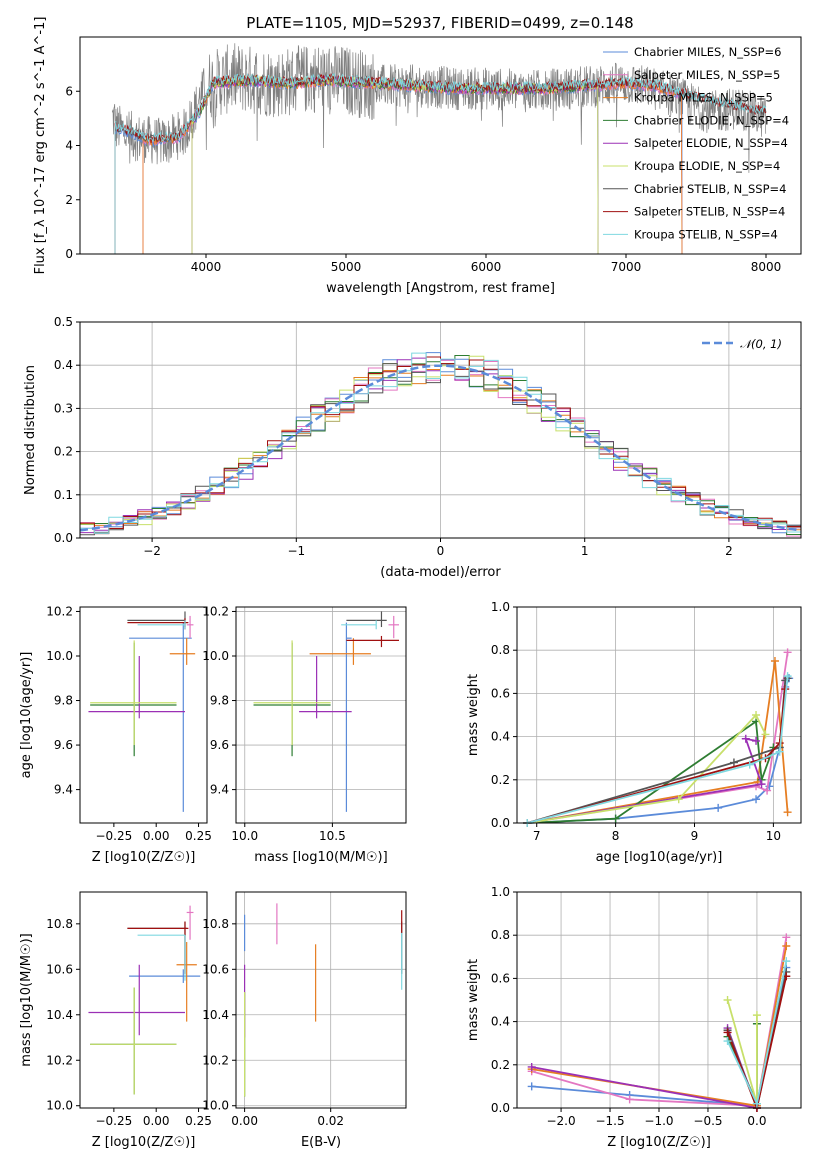 The image size is (819, 1170). Describe the element at coordinates (703, 98) in the screenshot. I see `legend-label: Kroupa MILES, N_SSP=5` at that location.